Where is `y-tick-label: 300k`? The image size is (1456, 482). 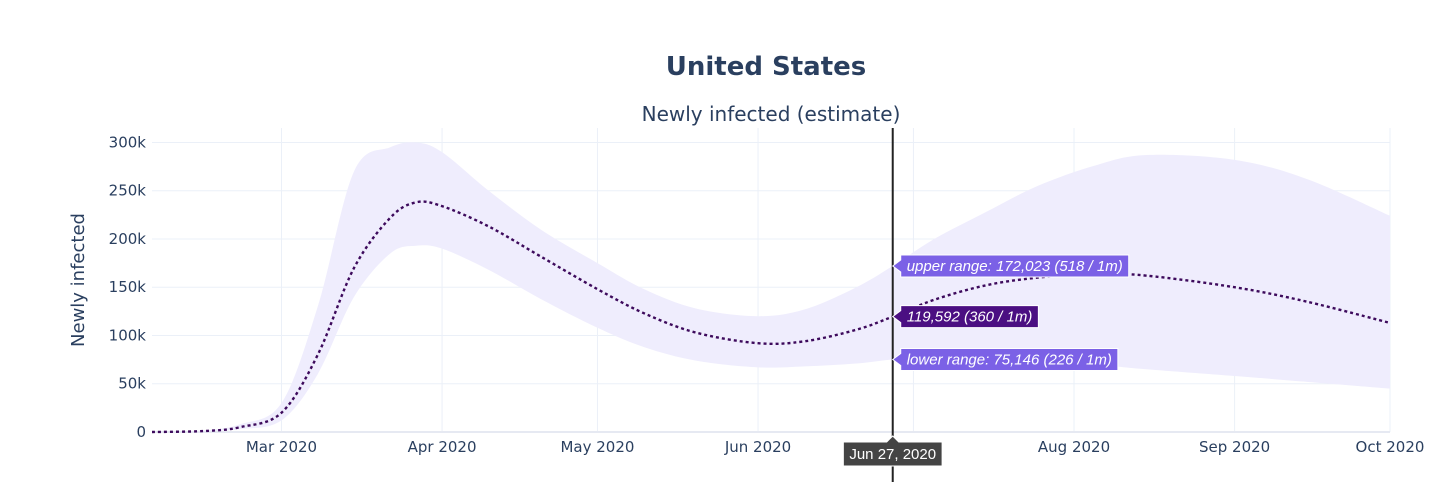 y-tick-label: 300k is located at coordinates (128, 142).